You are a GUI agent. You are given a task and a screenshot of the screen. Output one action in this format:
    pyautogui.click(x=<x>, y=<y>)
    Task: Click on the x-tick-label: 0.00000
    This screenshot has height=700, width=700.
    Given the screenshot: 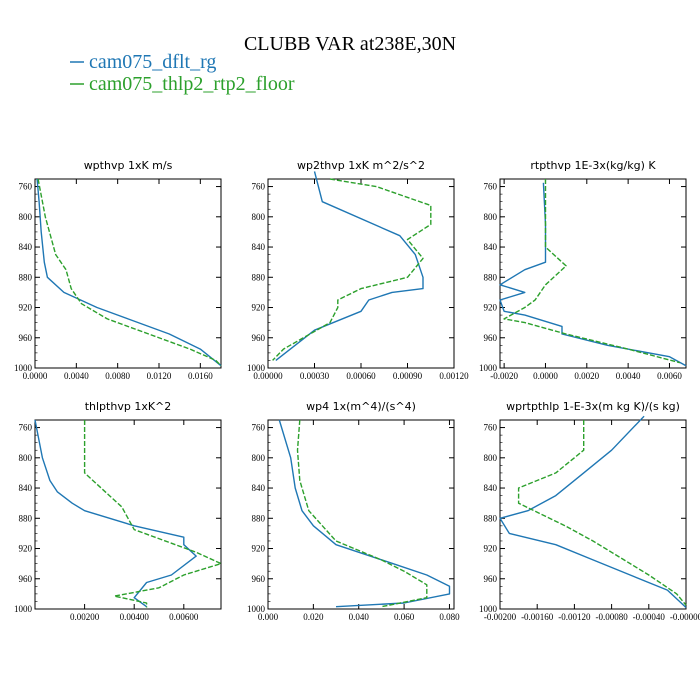 What is the action you would take?
    pyautogui.click(x=268, y=376)
    